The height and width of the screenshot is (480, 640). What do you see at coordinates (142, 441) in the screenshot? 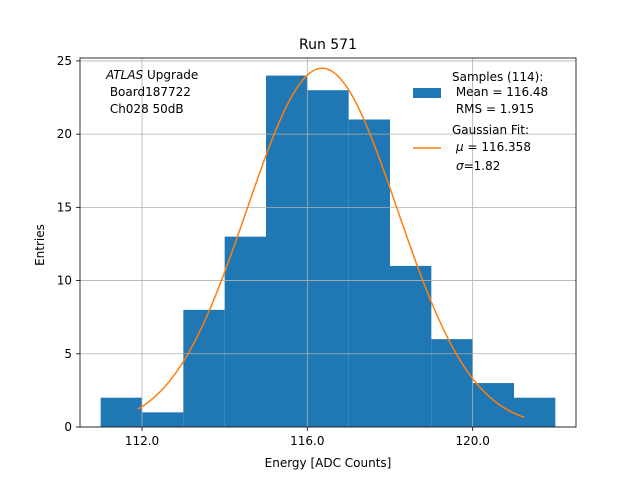
I see `x-tick-label: 112.0` at bounding box center [142, 441].